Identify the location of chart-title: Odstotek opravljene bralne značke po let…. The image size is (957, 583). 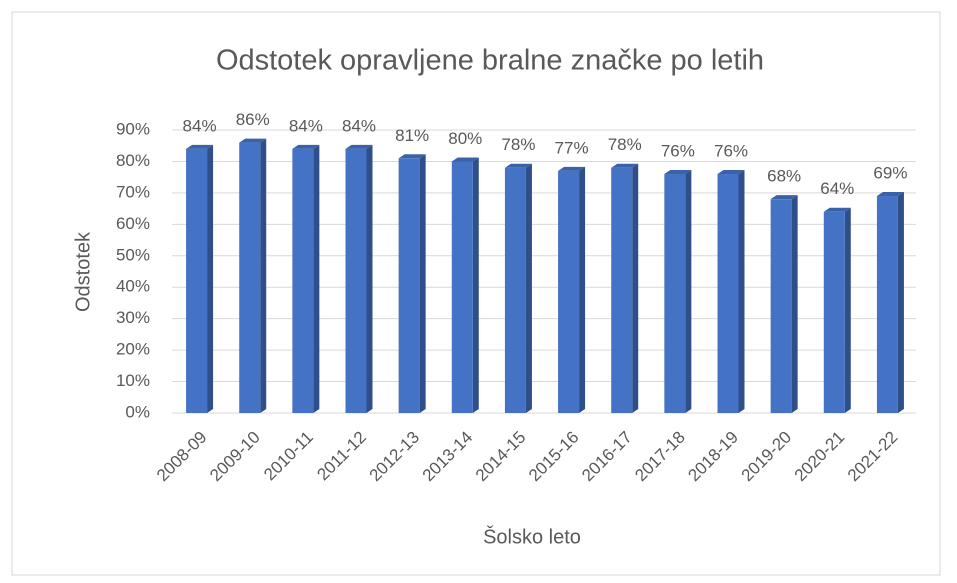
(490, 61).